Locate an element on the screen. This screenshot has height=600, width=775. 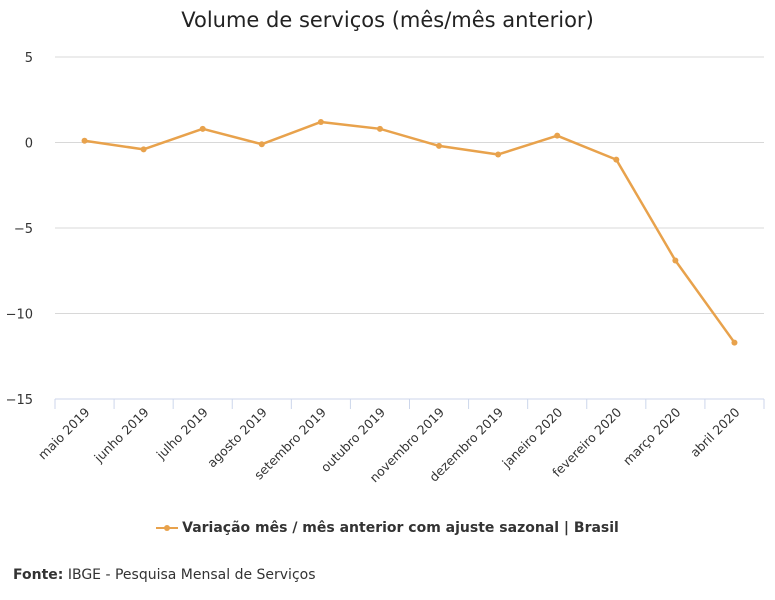
legend-line-symbol is located at coordinates (167, 528).